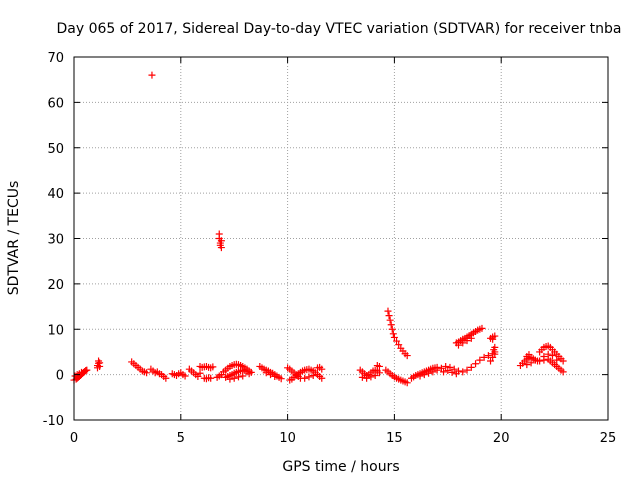 The height and width of the screenshot is (480, 640). Describe the element at coordinates (287, 438) in the screenshot. I see `x-tick-label: 10` at that location.